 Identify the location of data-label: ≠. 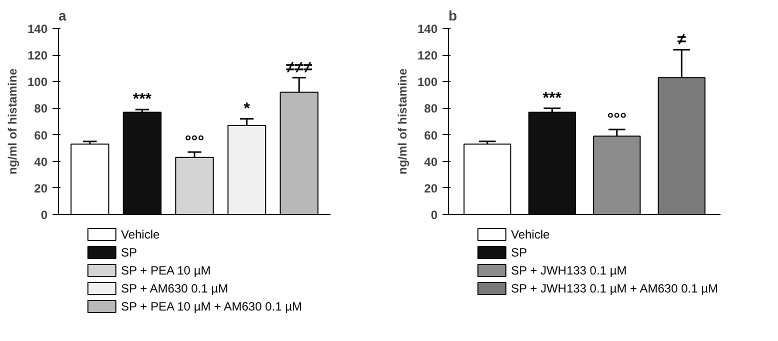
(681, 39).